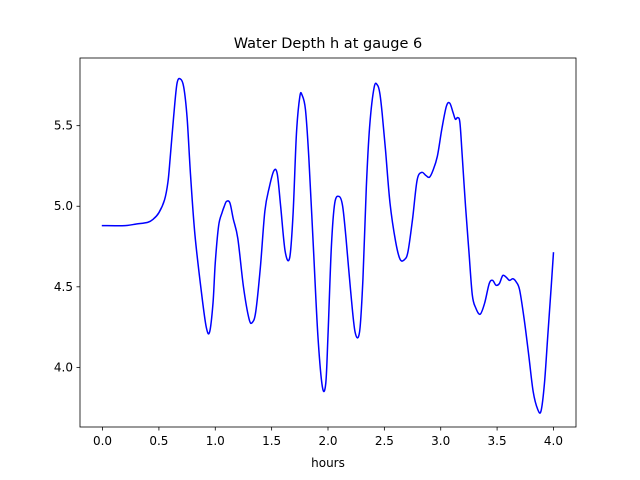  What do you see at coordinates (63, 206) in the screenshot?
I see `y-tick-label: 5.0` at bounding box center [63, 206].